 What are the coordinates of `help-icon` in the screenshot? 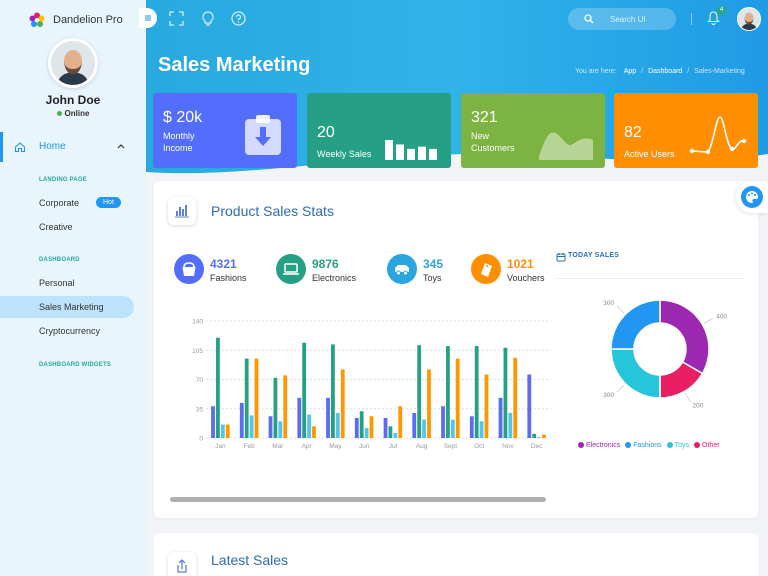 It's located at (238, 18).